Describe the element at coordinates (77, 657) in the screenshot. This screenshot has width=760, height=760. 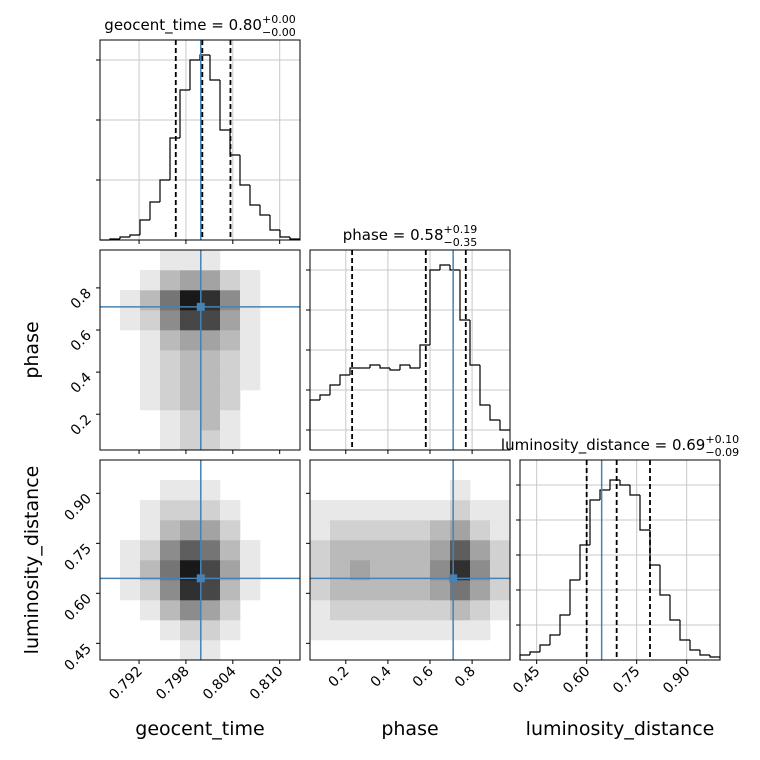
I see `y-tick-label: 0.45` at that location.